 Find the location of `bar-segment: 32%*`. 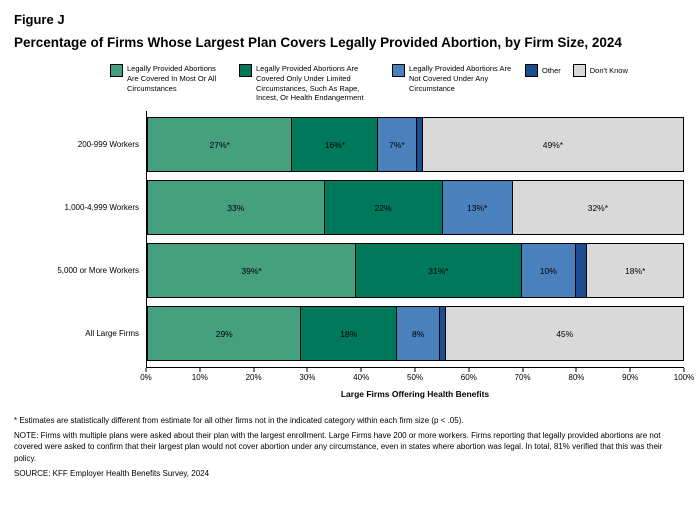

bar-segment: 32%* is located at coordinates (597, 208).